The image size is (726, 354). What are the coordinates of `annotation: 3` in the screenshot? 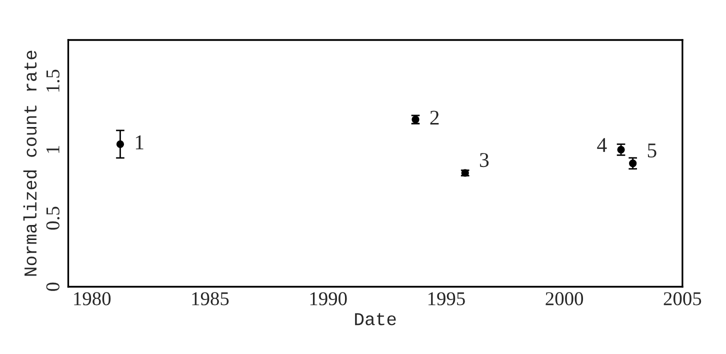 It's located at (484, 160).